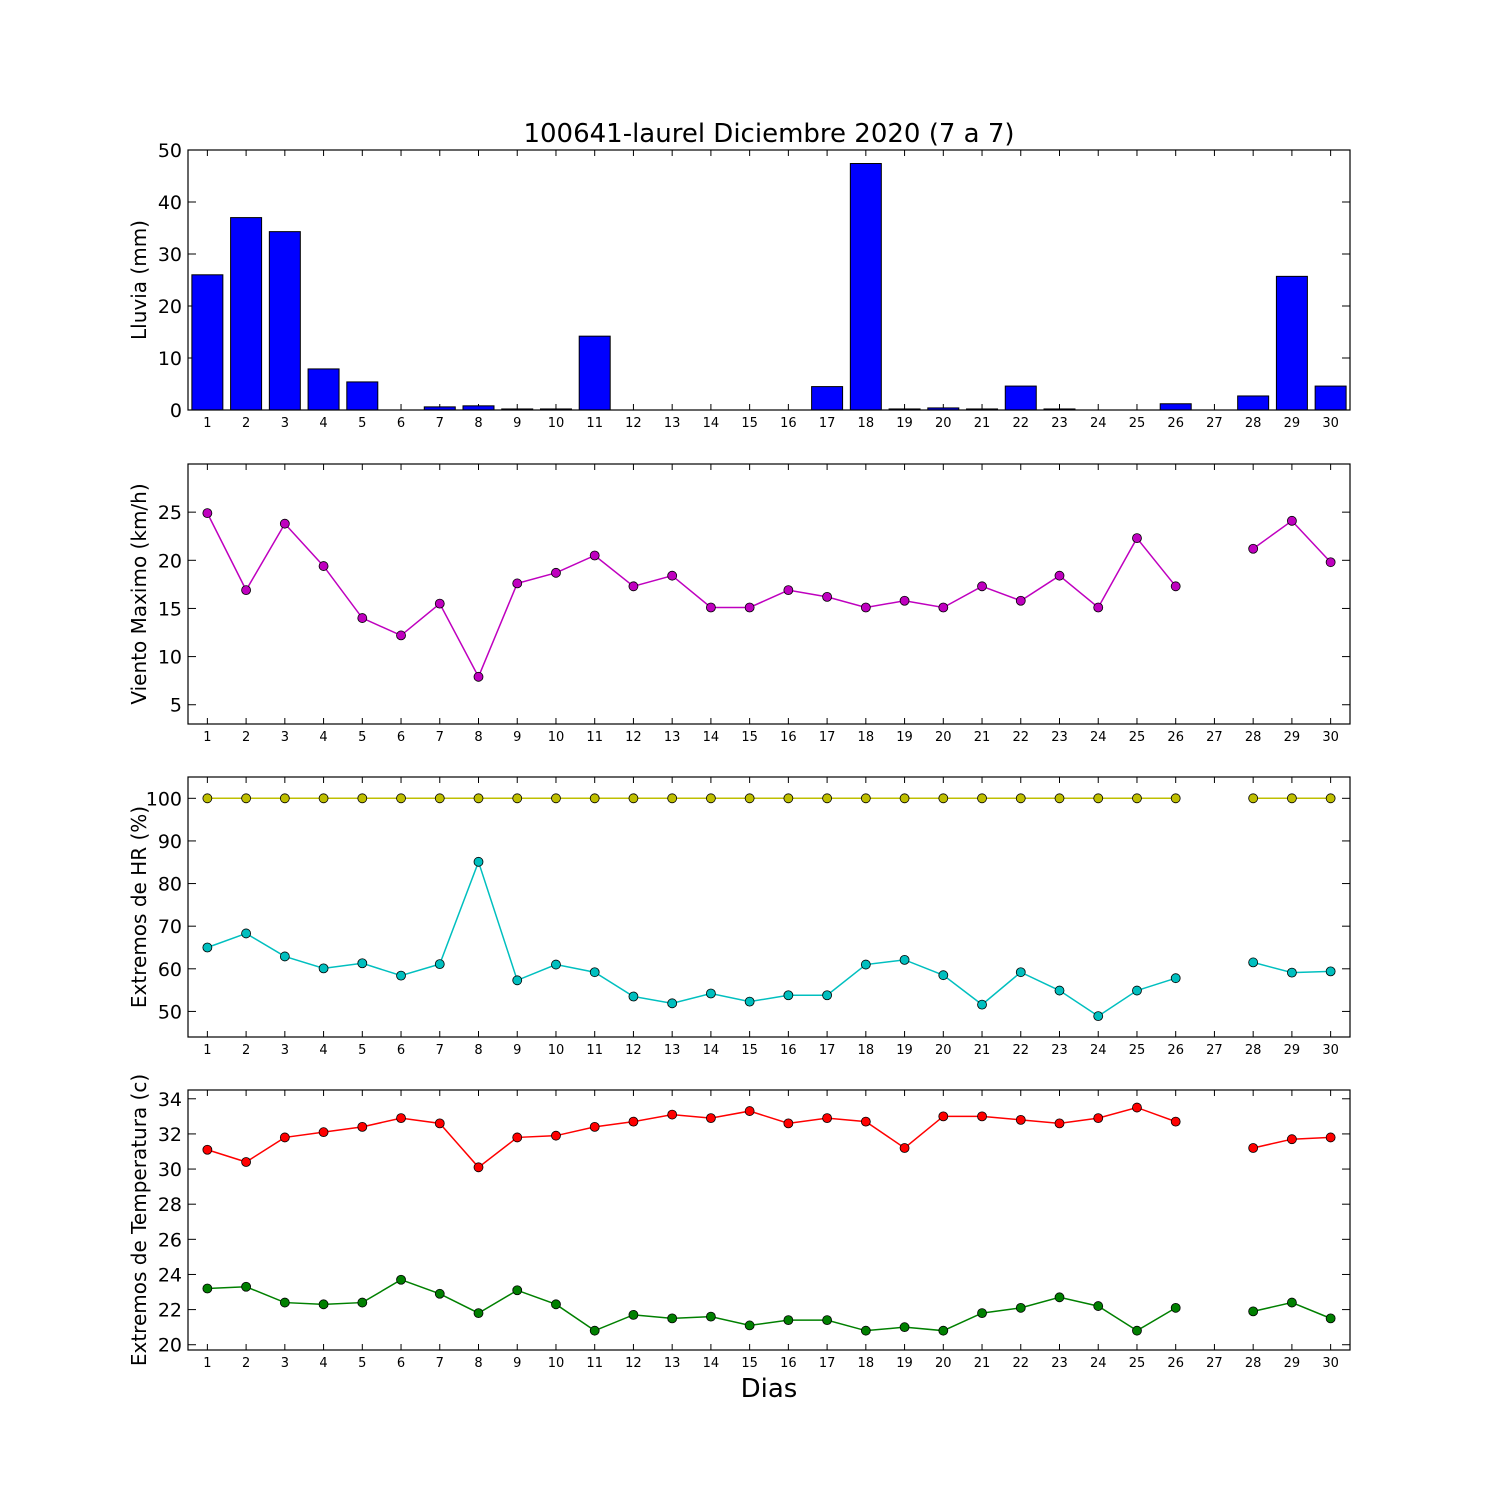 This screenshot has width=1500, height=1500. Describe the element at coordinates (440, 1363) in the screenshot. I see `x-tick-label: 7` at that location.